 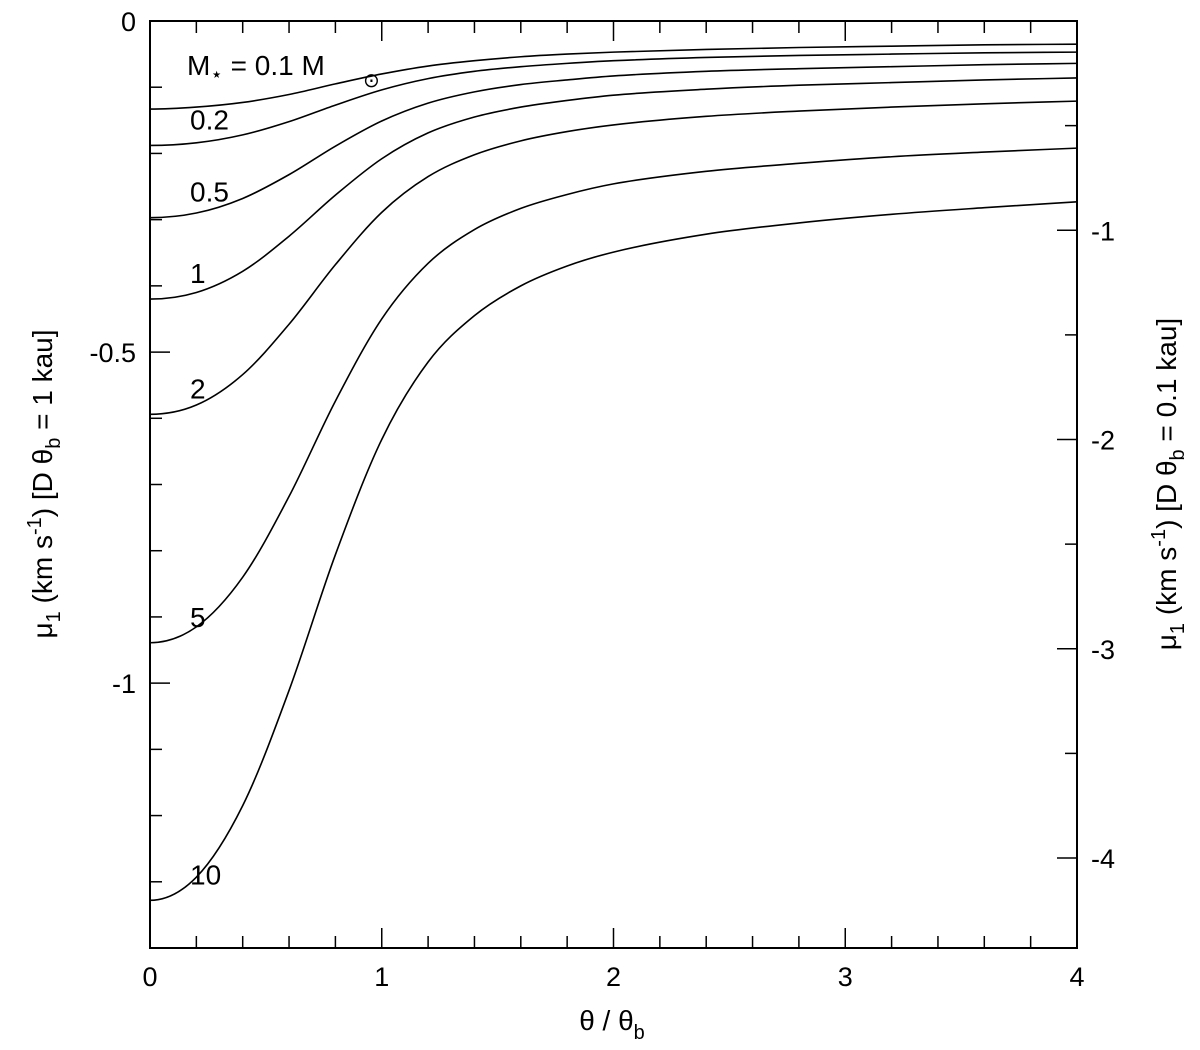 I want to click on curve-labels: M⋆ = 0.1 M ⊙ 0.2 0.5 1 2 5 10, so click(x=283, y=470).